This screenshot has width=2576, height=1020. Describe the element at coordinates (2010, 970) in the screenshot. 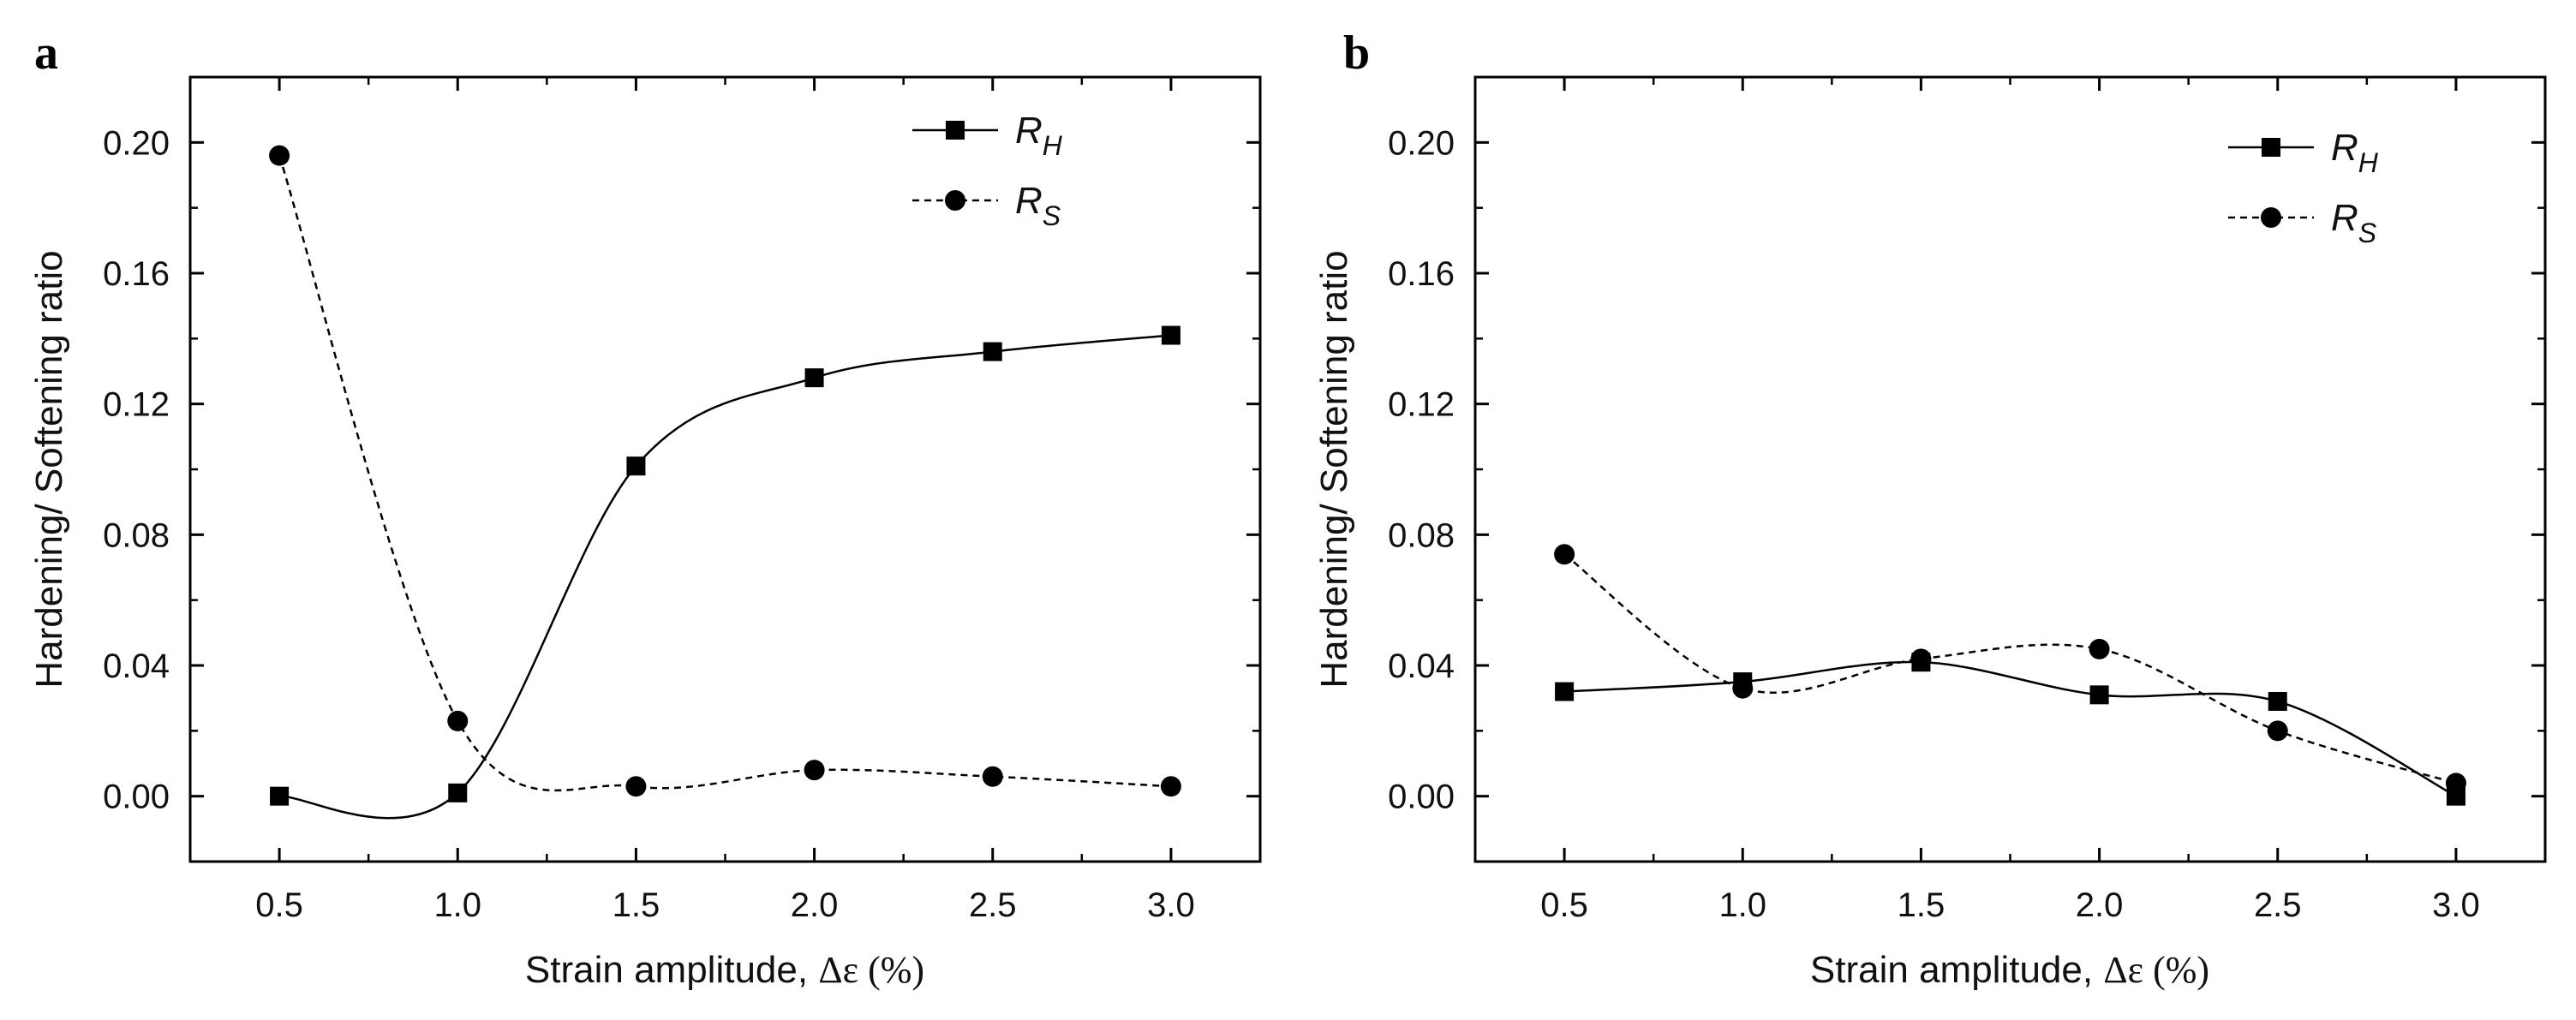

I see `x-axis-label-b: Strain amplitude, Δε (%)` at that location.